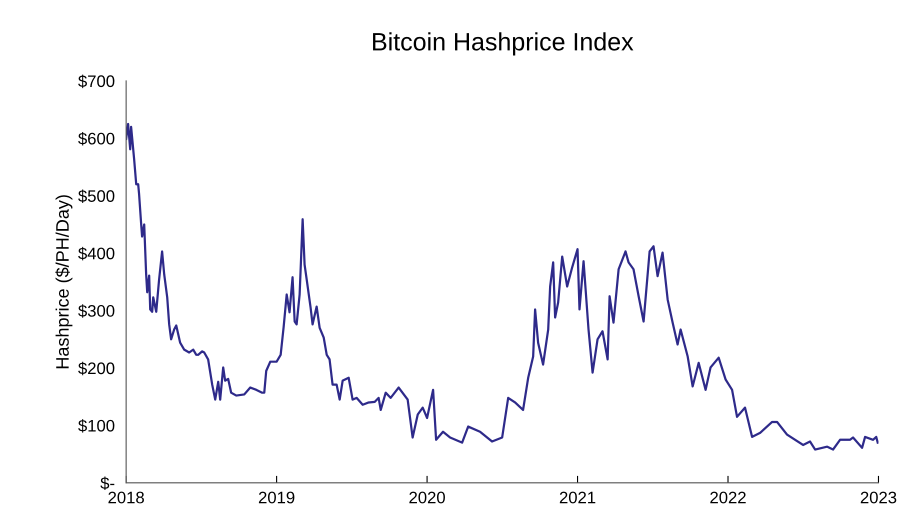  Describe the element at coordinates (107, 483) in the screenshot. I see `y-tick-label: $-` at that location.